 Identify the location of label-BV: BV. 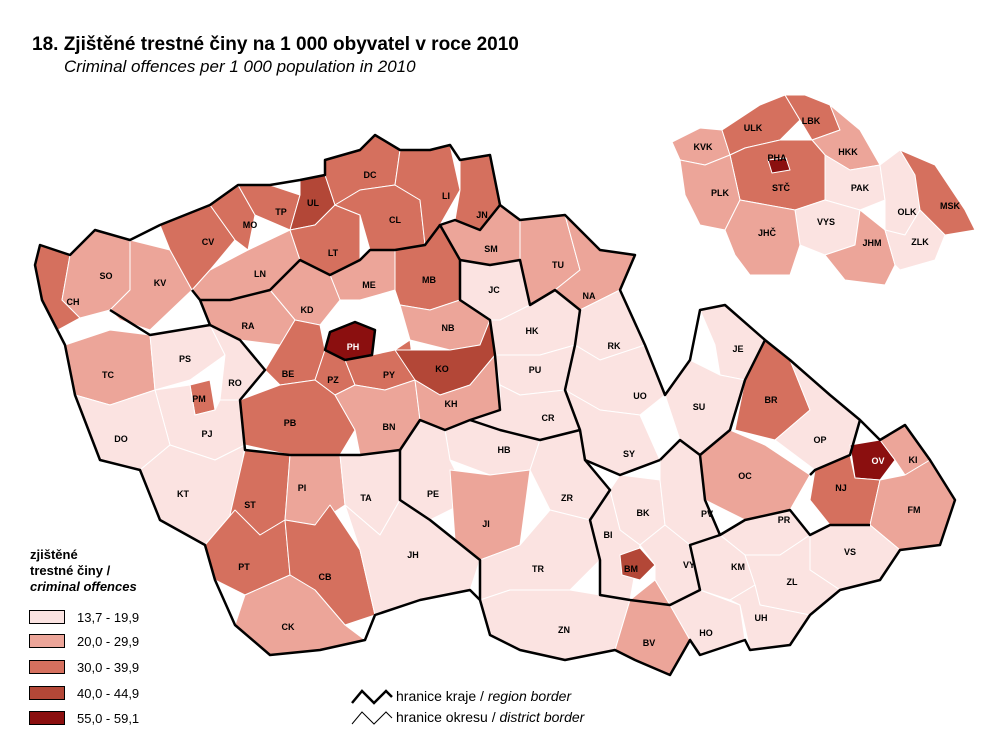
(649, 643).